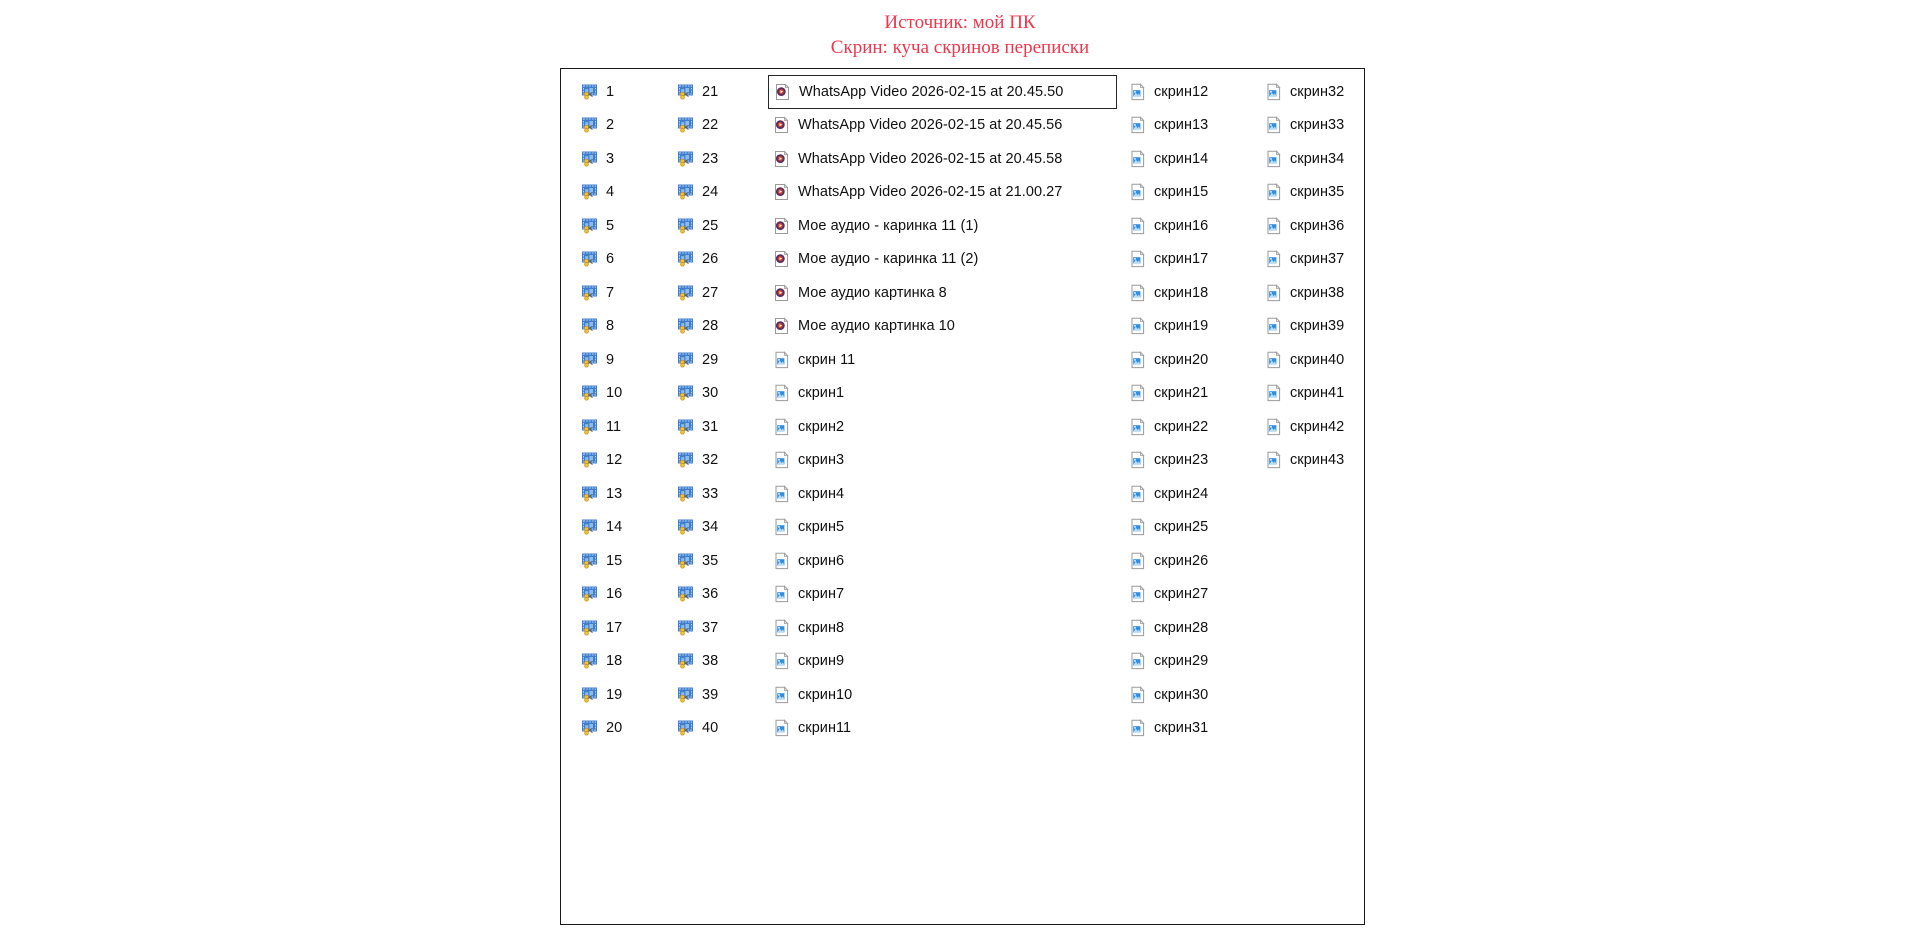 This screenshot has width=1920, height=939. I want to click on file-item: скрин14, so click(1195, 159).